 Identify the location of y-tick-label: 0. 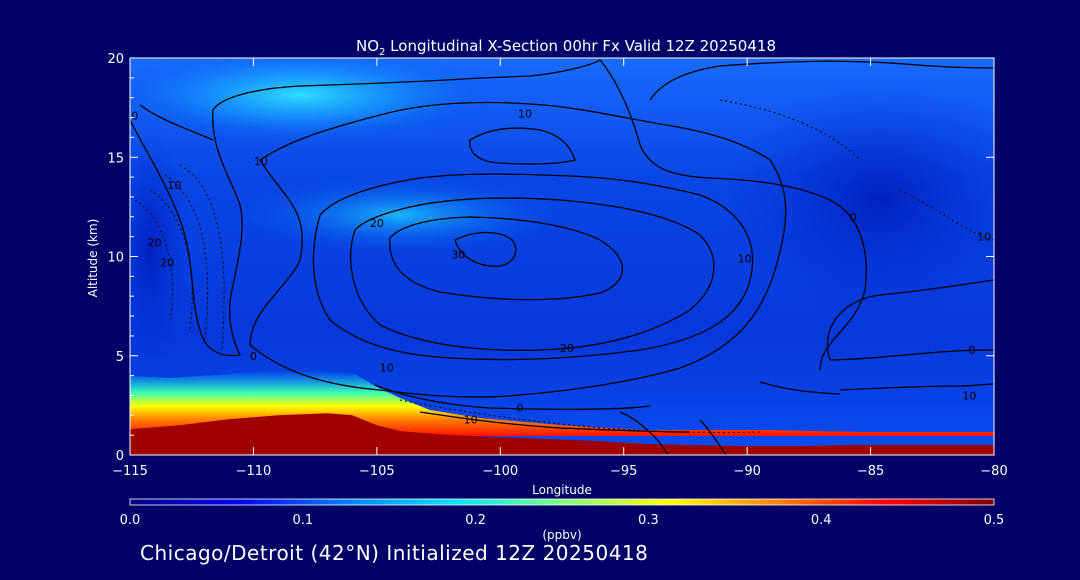
(120, 456).